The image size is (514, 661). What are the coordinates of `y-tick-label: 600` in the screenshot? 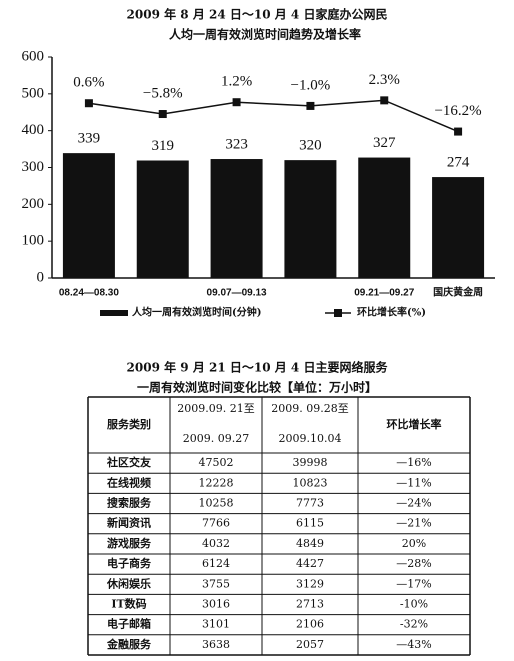 It's located at (33, 56).